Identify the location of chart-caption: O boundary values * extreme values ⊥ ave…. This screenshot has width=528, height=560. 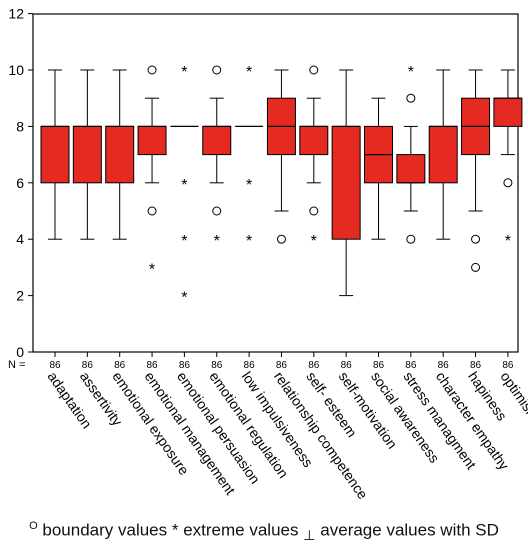
(264, 532).